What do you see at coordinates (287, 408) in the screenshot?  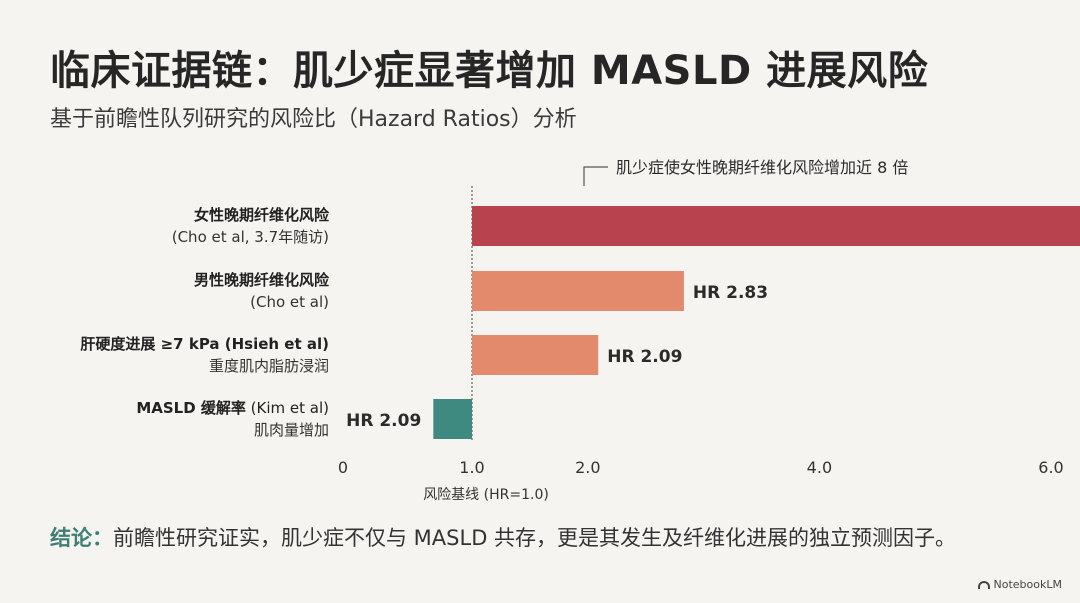 I see `category-source-4: (Kim et al)` at bounding box center [287, 408].